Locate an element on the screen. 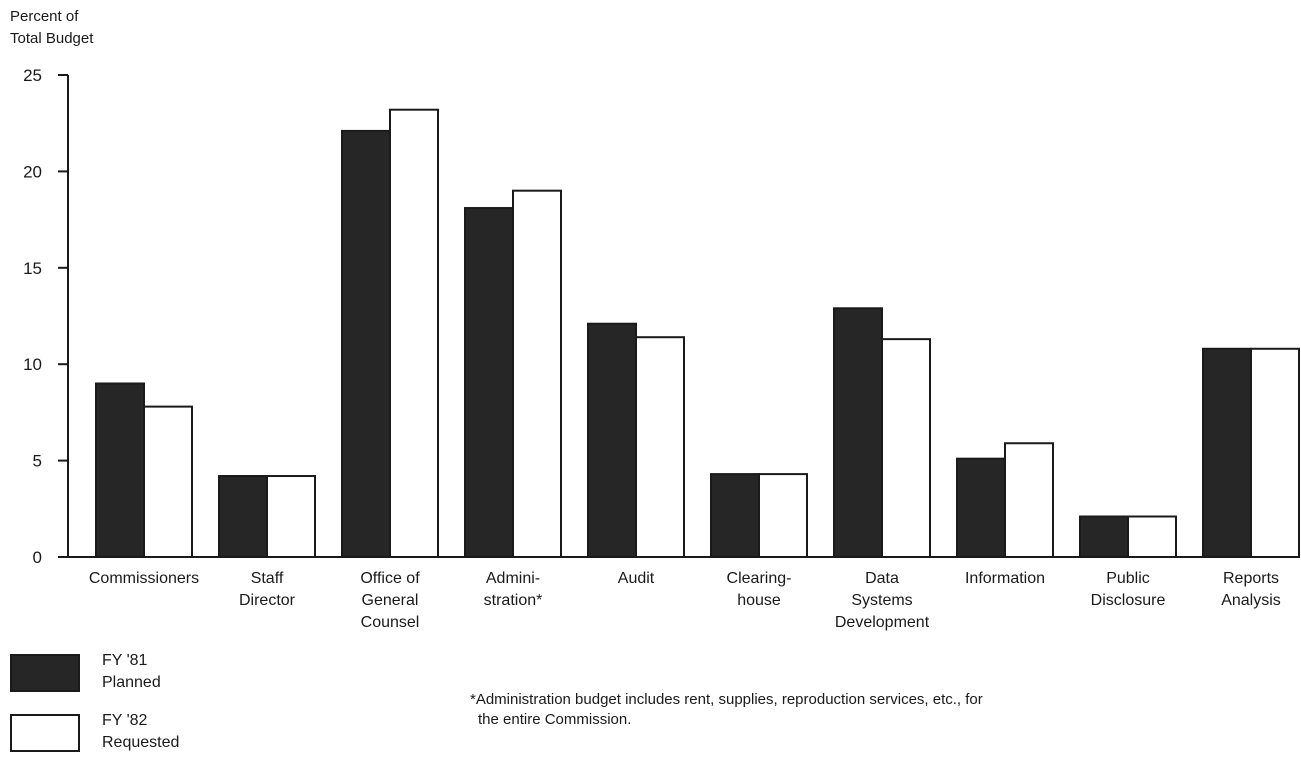 This screenshot has height=774, width=1301. x-category-label: Public is located at coordinates (1128, 578).